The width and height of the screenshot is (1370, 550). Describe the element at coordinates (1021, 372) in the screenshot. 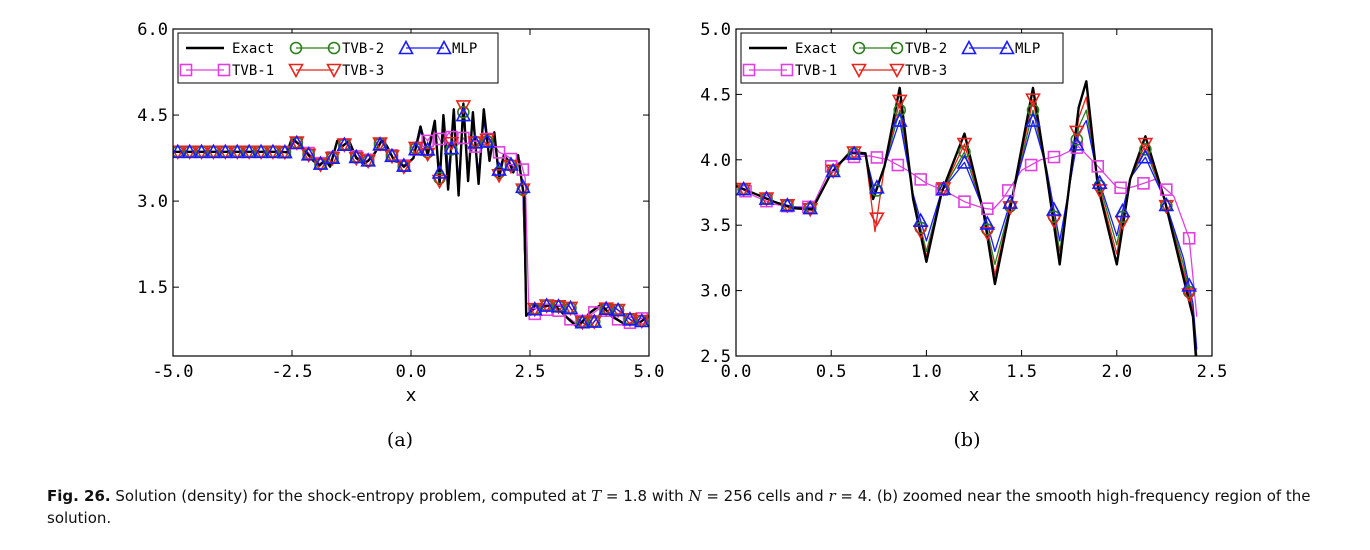

I see `x-tick-label-3: 1.5` at that location.